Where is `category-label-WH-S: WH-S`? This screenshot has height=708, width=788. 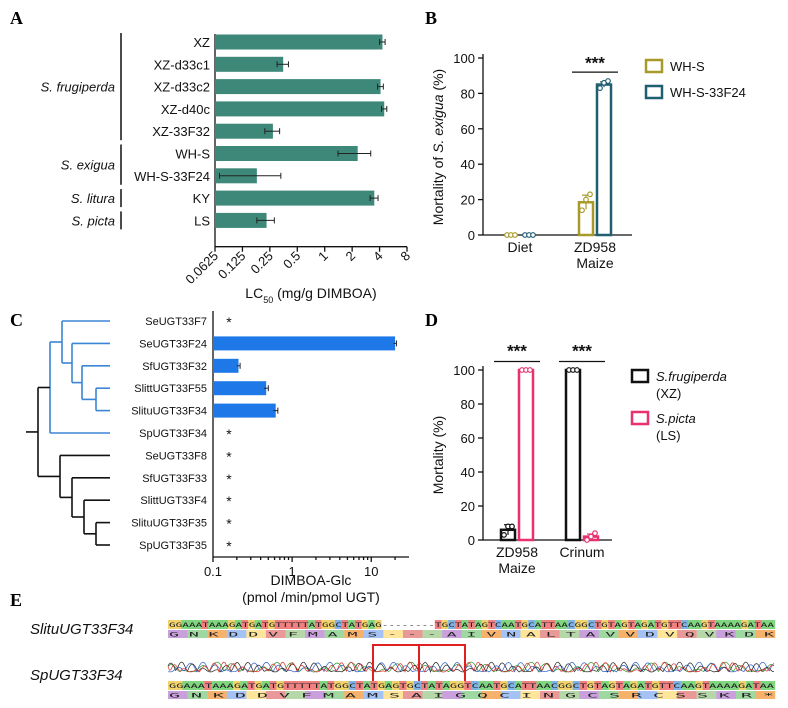 category-label-WH-S: WH-S is located at coordinates (192, 154).